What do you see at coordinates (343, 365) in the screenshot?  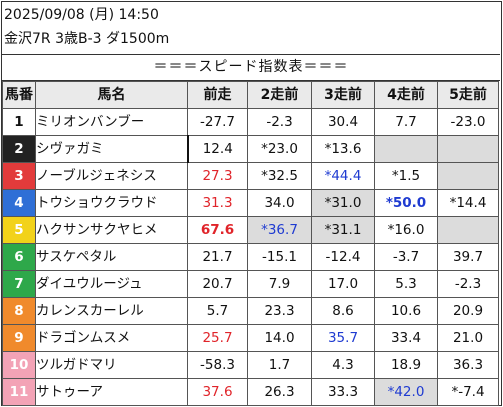 I see `speed-index-cell: 4.3` at bounding box center [343, 365].